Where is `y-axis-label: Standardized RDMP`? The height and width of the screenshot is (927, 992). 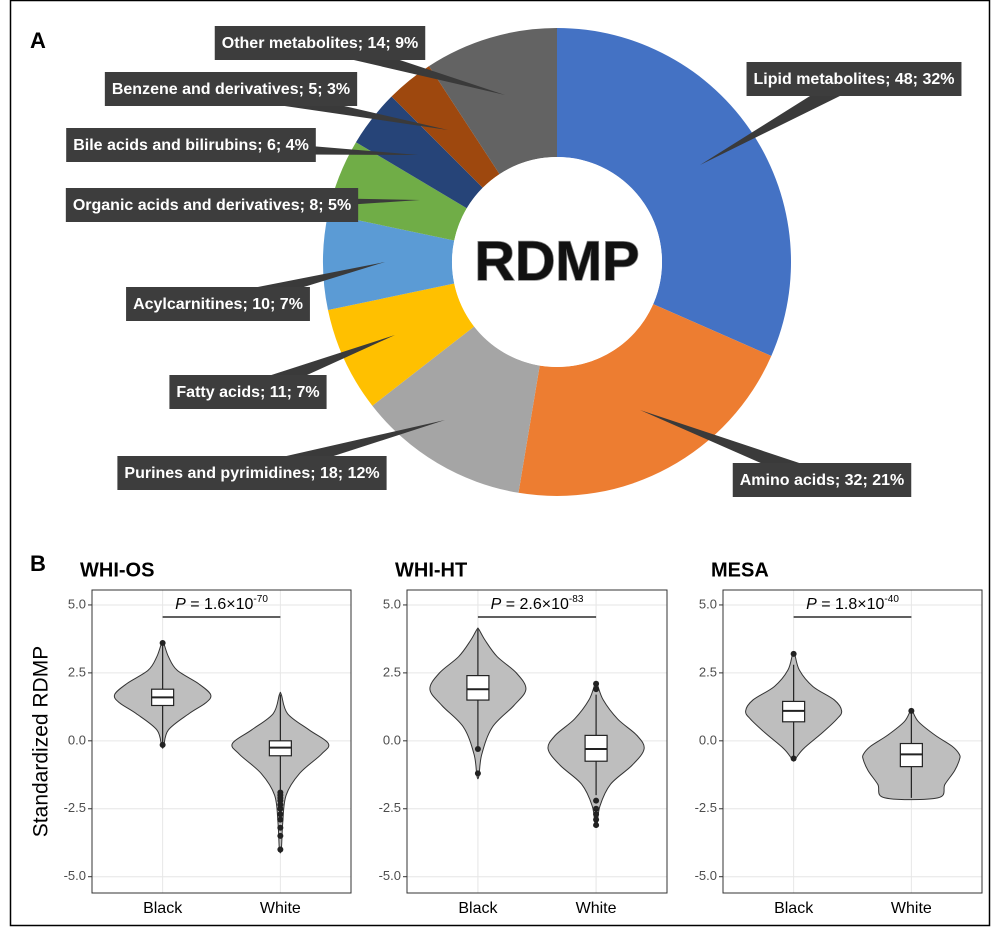
y-axis-label: Standardized RDMP is located at coordinates (41, 741).